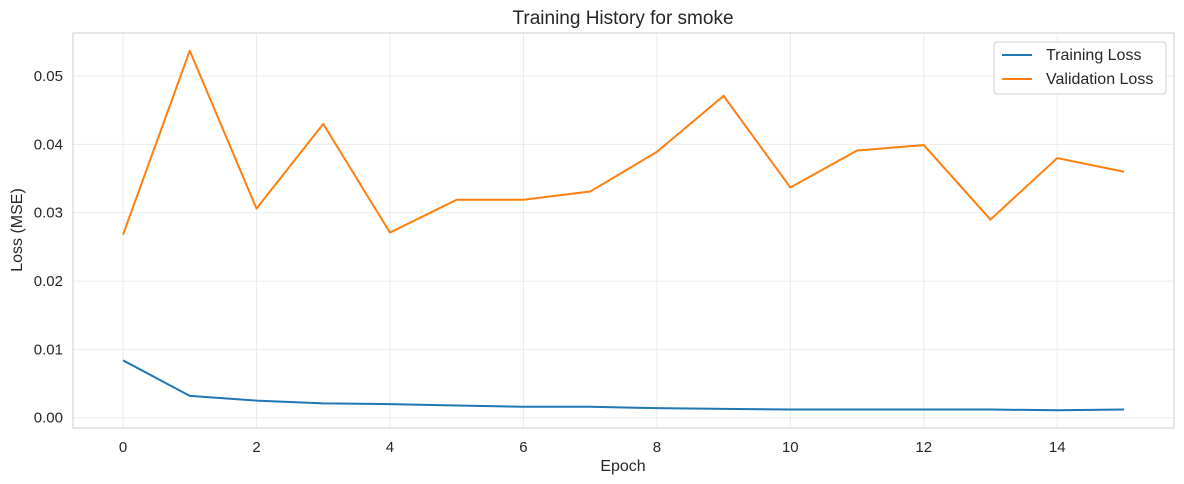 The width and height of the screenshot is (1184, 484). I want to click on x-tick-label: 14, so click(1057, 447).